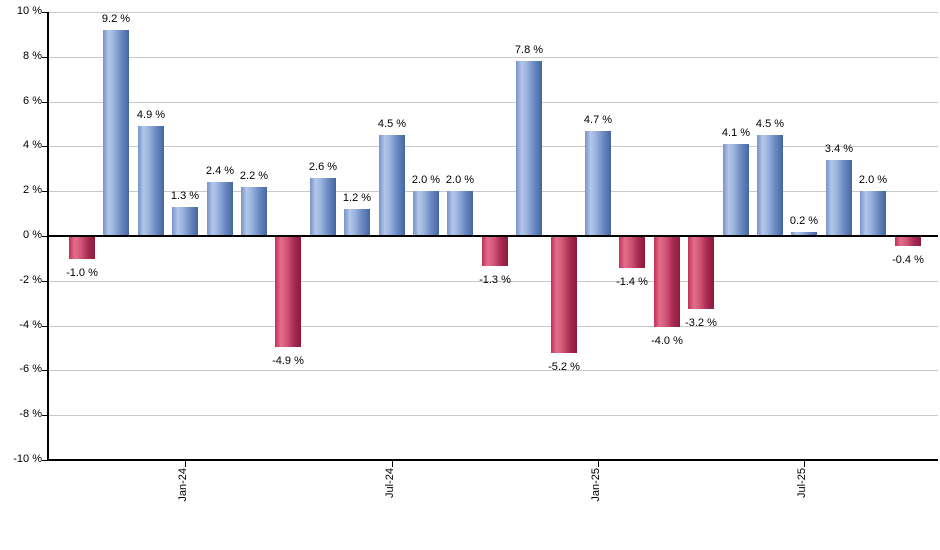 The height and width of the screenshot is (550, 940). I want to click on bar-value-label: 2.2 %, so click(254, 176).